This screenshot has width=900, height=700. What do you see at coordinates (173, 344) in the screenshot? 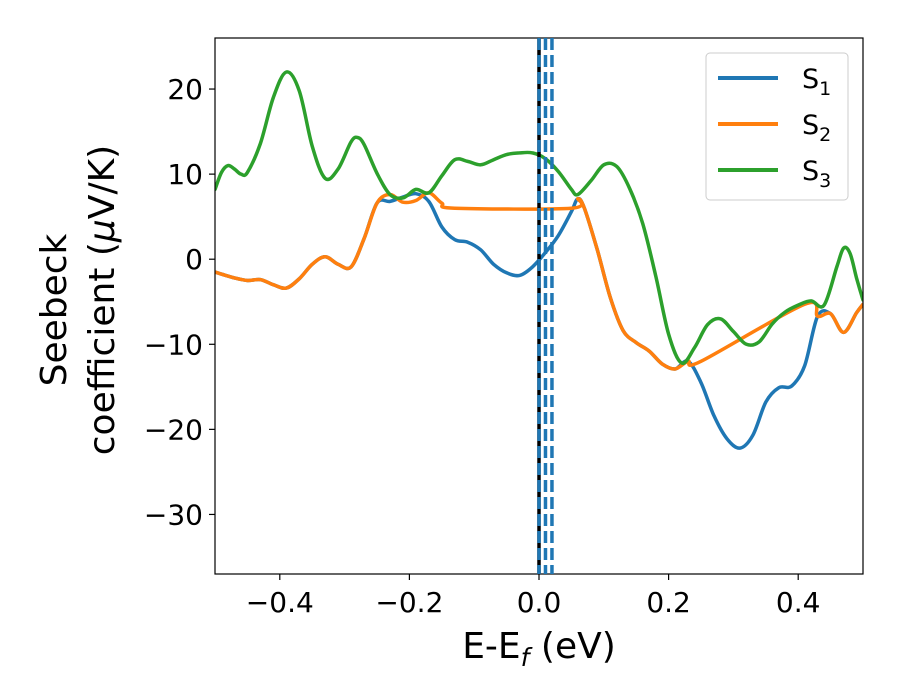
I see `y-tick-label: −10` at bounding box center [173, 344].